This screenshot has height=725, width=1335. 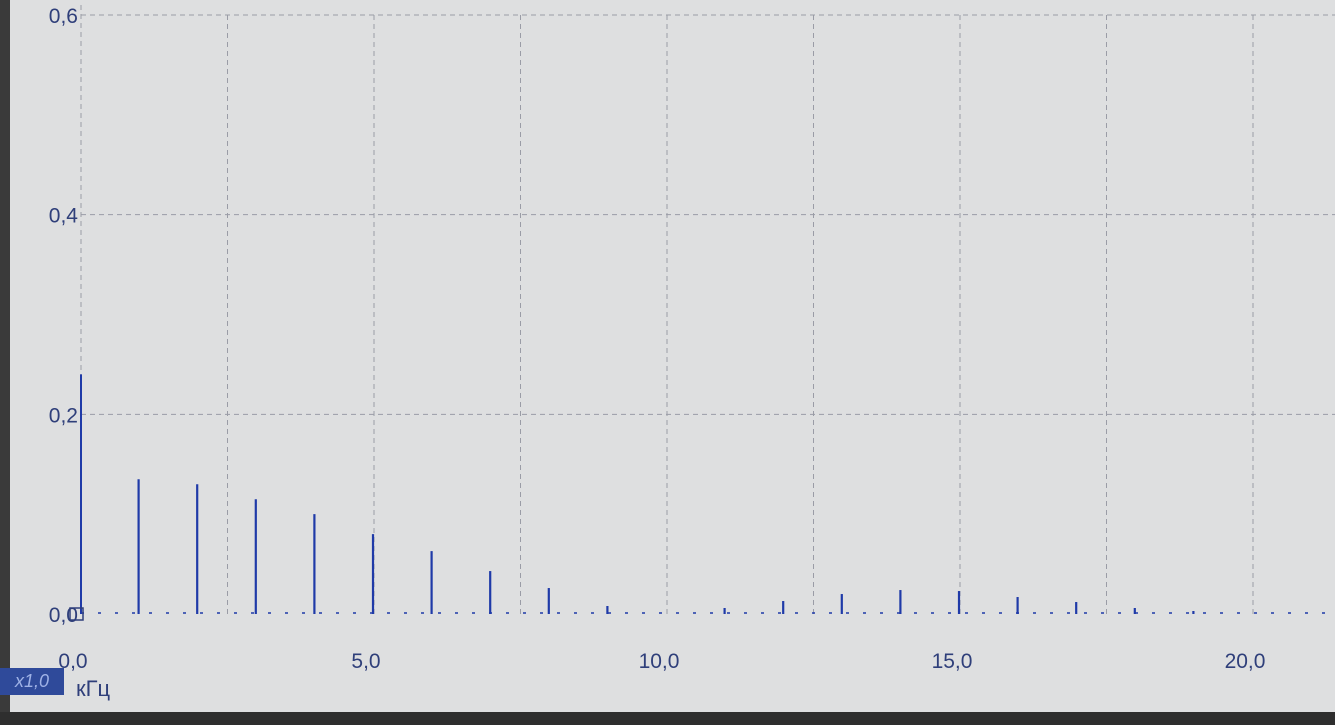 What do you see at coordinates (952, 661) in the screenshot?
I see `x-tick-label: 15,0` at bounding box center [952, 661].